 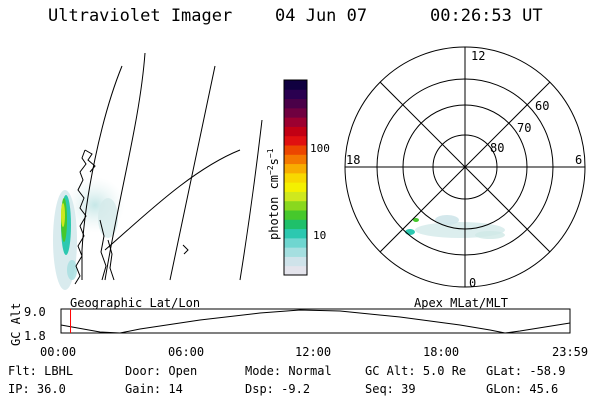 What do you see at coordinates (455, 227) in the screenshot?
I see `polar-emission` at bounding box center [455, 227].